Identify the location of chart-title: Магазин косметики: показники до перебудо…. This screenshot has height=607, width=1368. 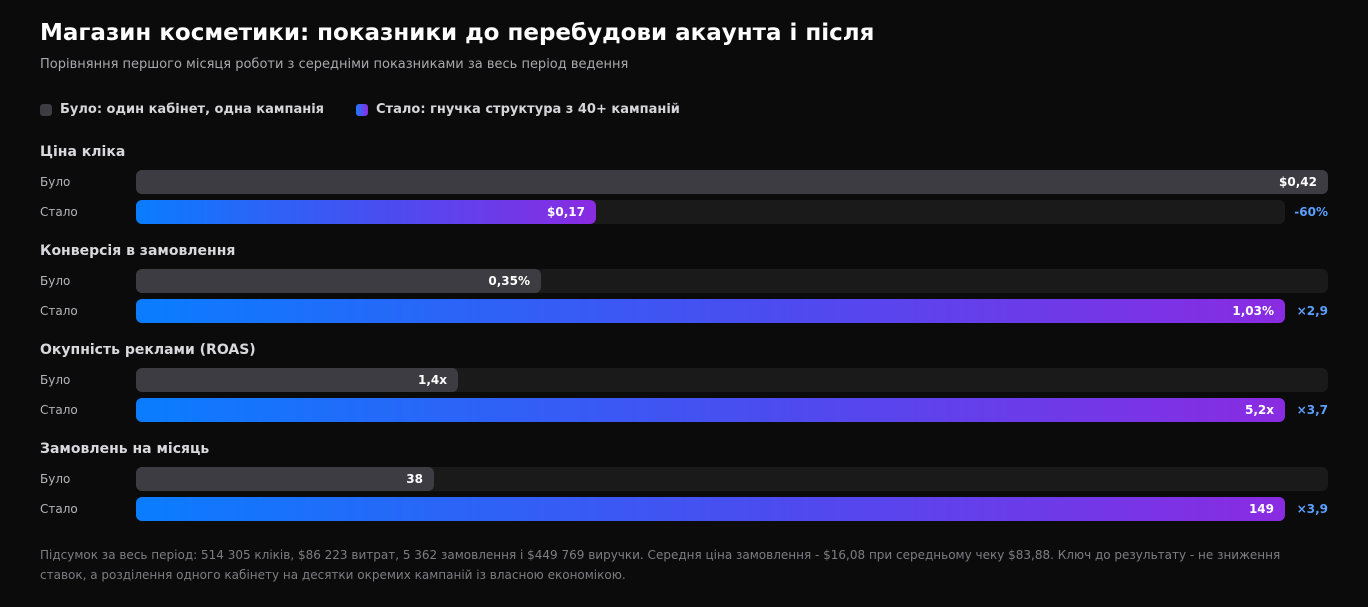
(457, 33).